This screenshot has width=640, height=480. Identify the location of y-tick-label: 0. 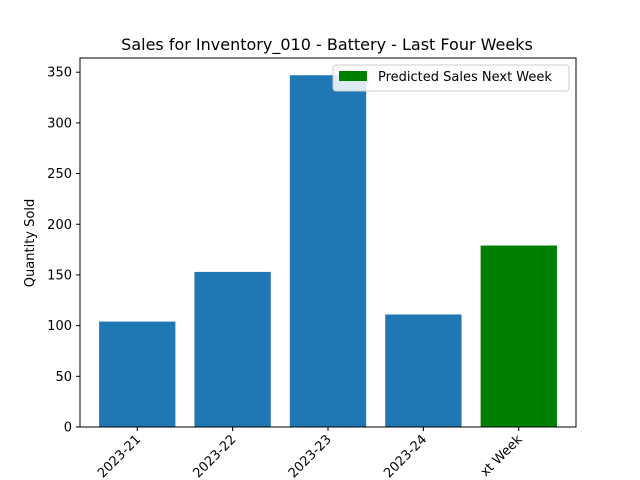
(68, 428).